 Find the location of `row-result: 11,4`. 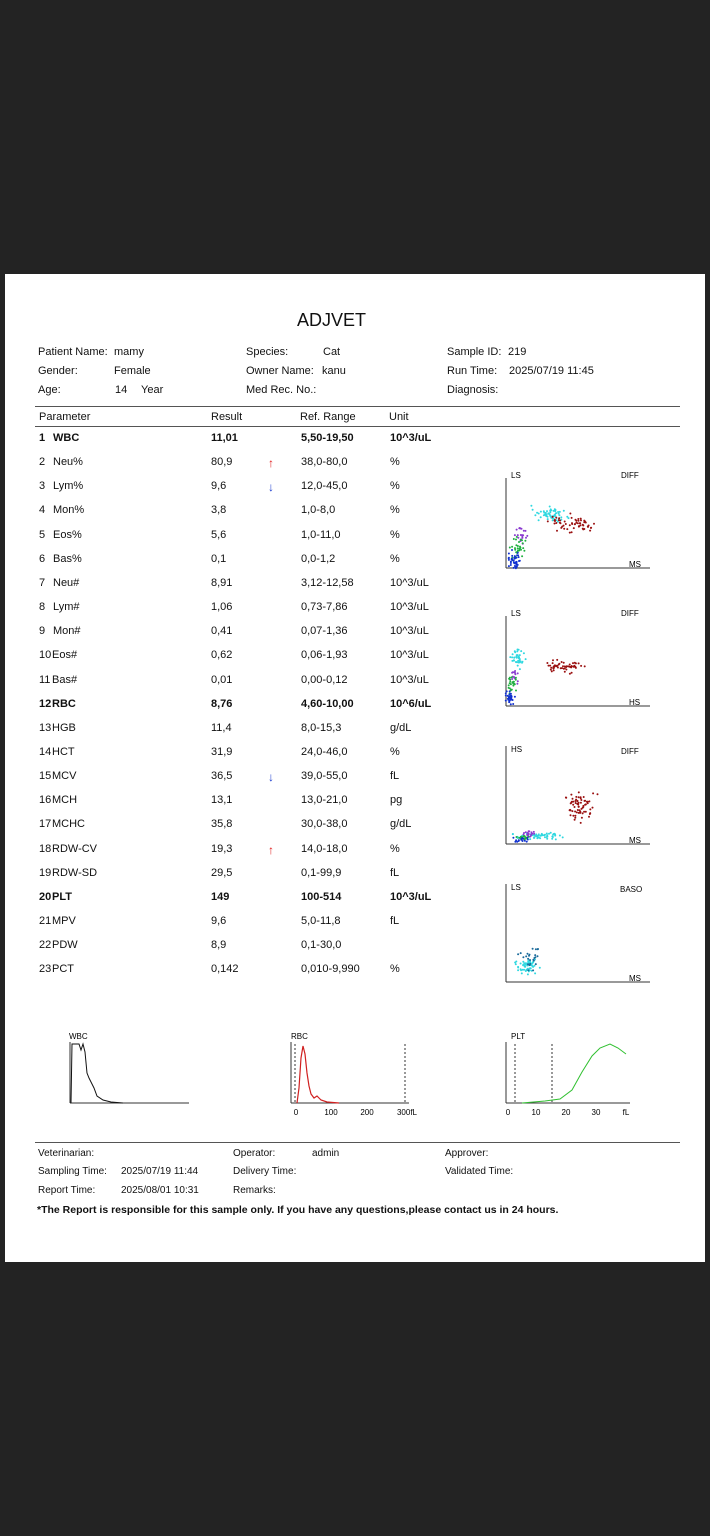

row-result: 11,4 is located at coordinates (221, 728).